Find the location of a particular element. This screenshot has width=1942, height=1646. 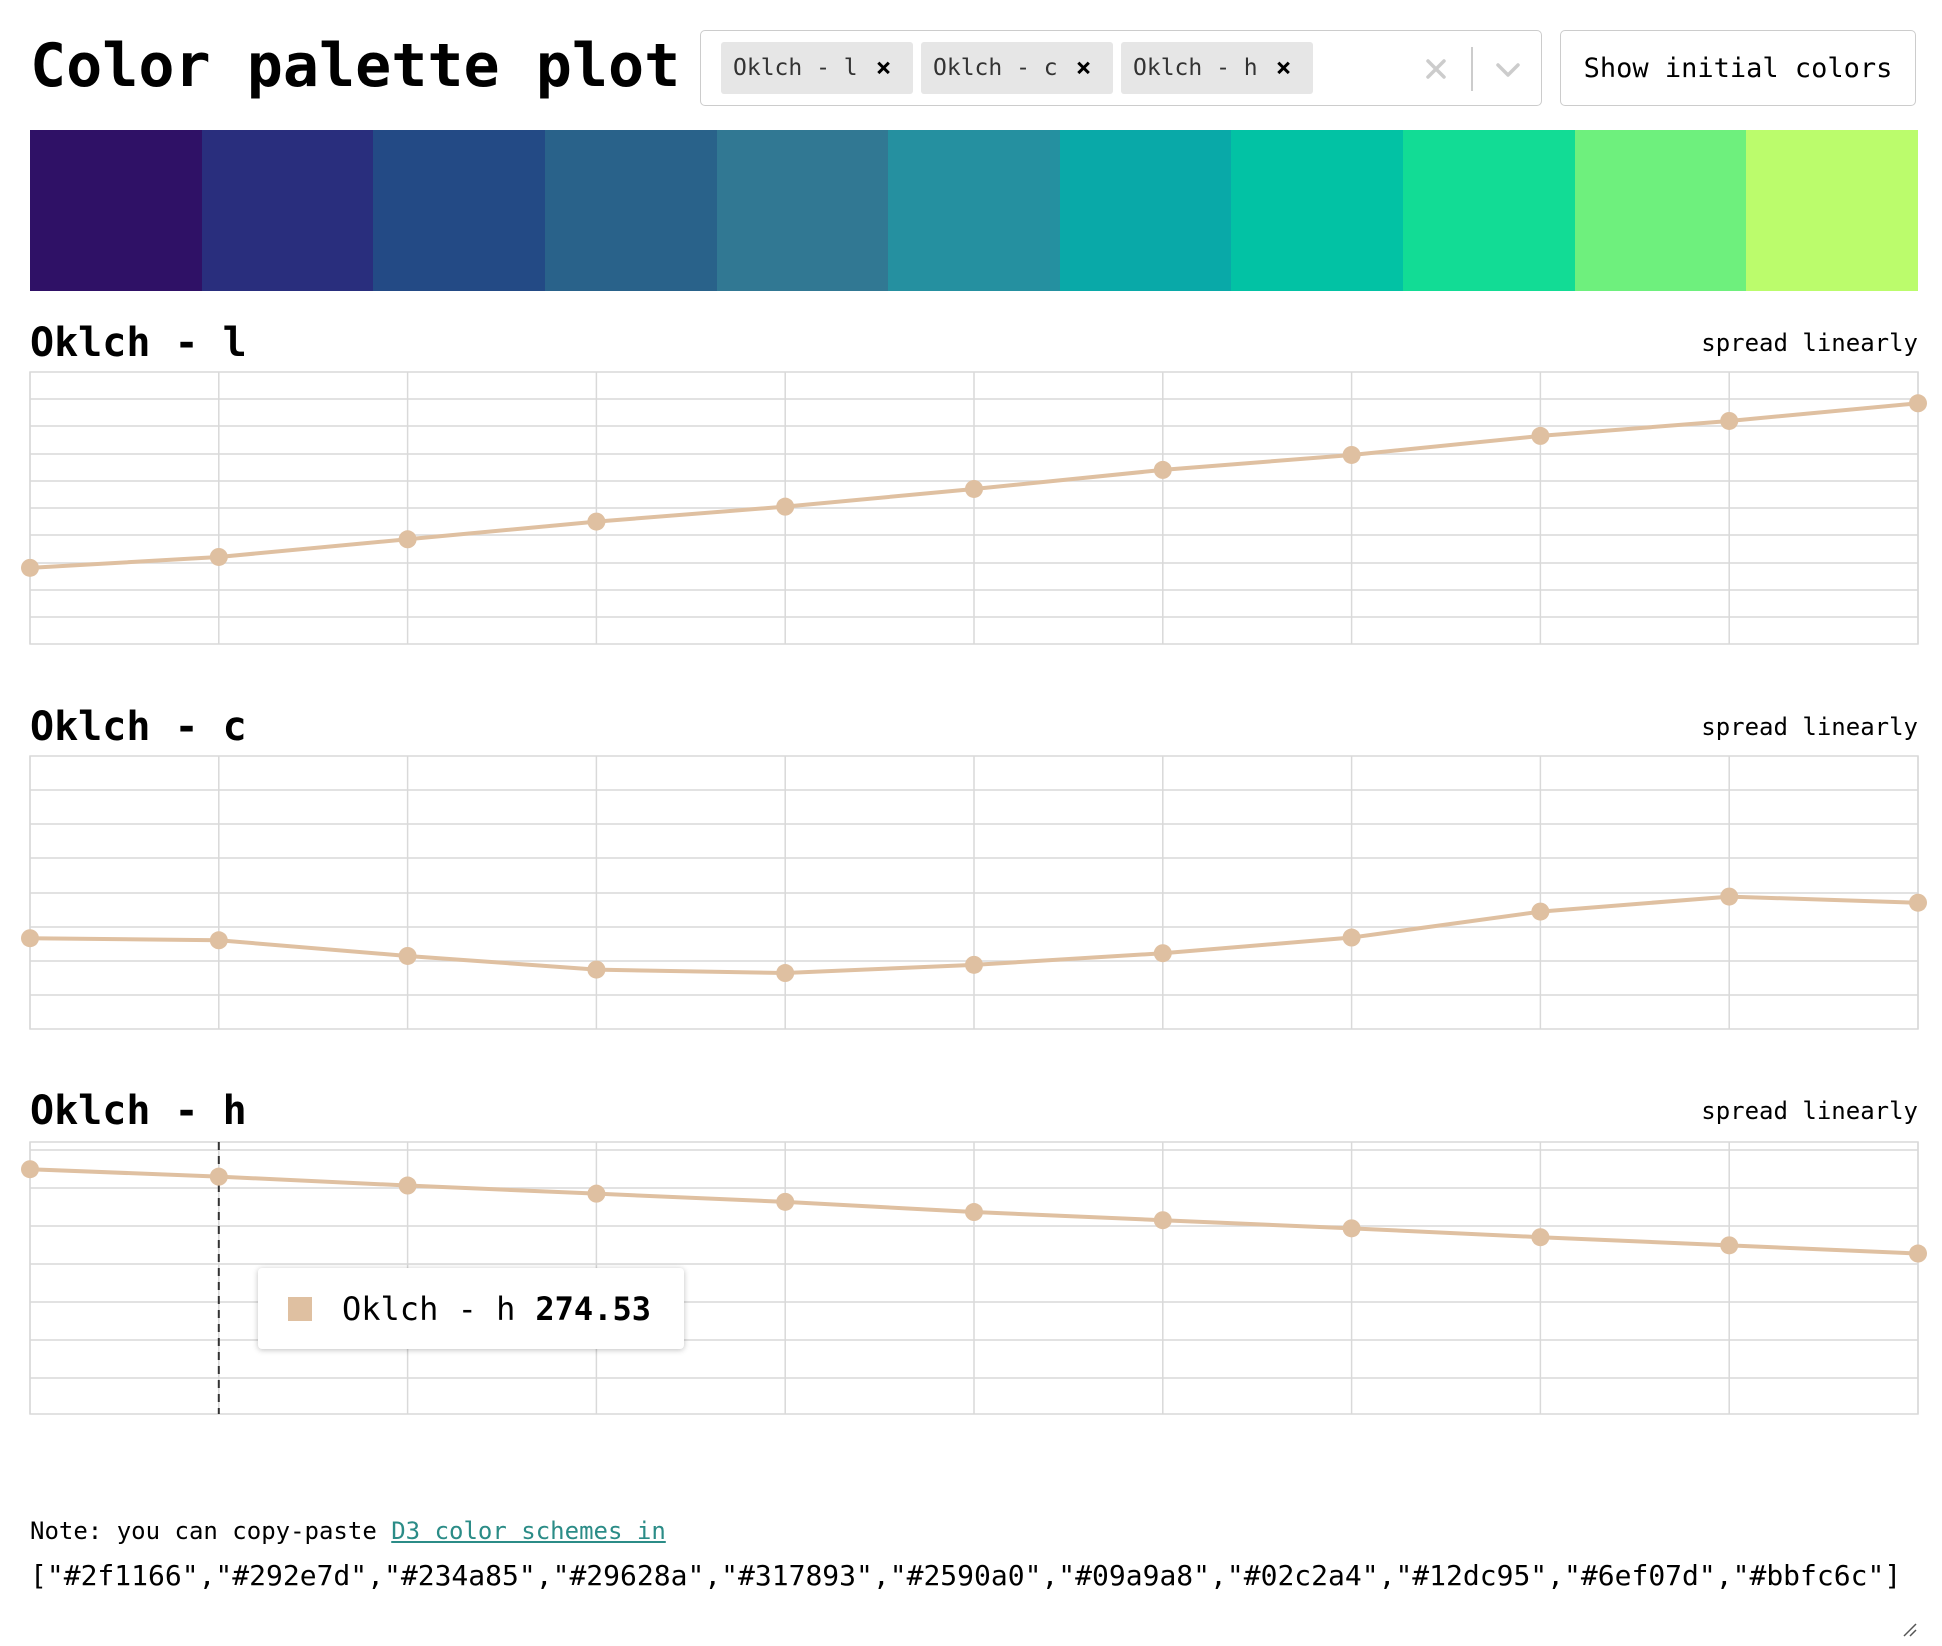

resize-handle-icon is located at coordinates (1909, 1629).